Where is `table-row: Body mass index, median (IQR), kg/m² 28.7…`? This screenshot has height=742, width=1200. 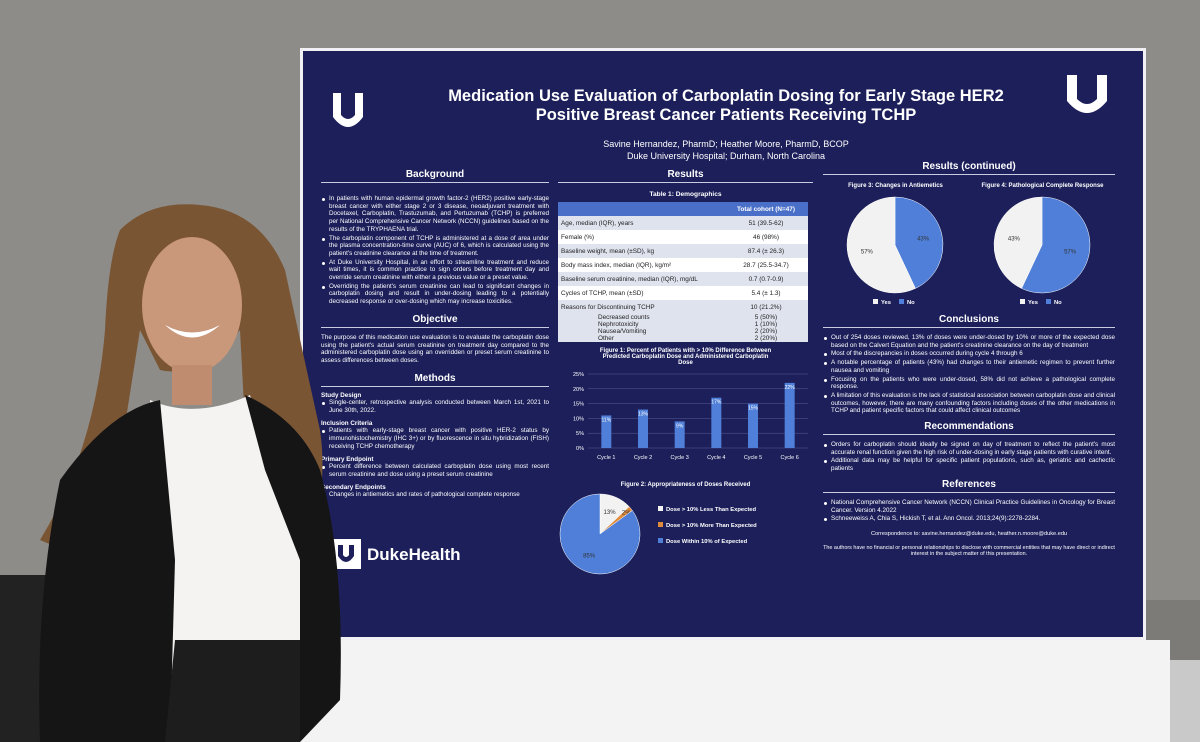
table-row: Body mass index, median (IQR), kg/m² 28.7… is located at coordinates (683, 265).